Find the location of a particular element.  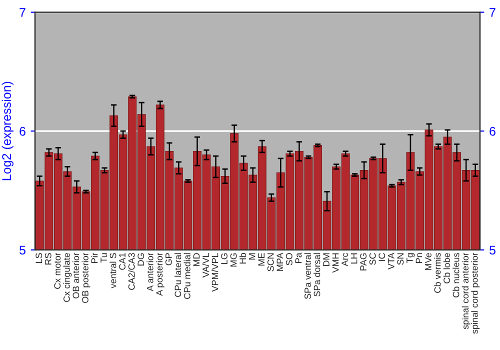

x-tick-label: A anterior is located at coordinates (150, 272).